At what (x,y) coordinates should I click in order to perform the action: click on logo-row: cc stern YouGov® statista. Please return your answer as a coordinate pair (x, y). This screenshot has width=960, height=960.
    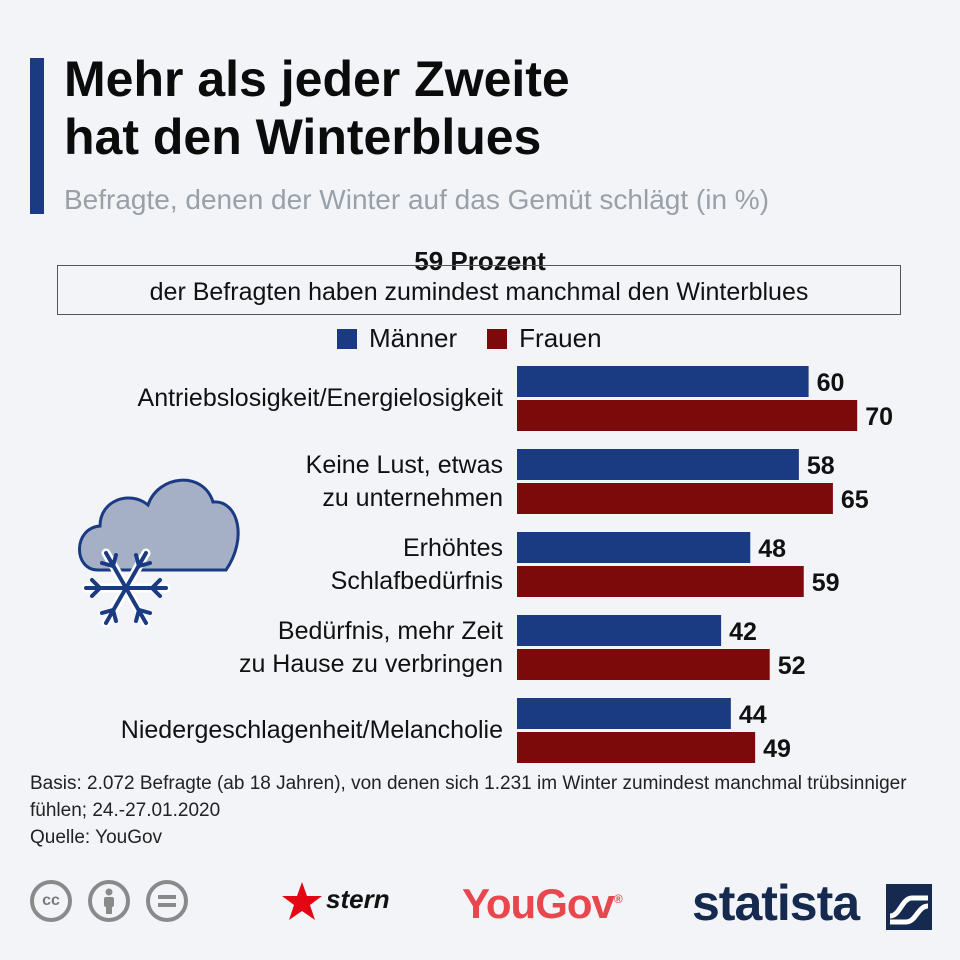
    Looking at the image, I should click on (480, 905).